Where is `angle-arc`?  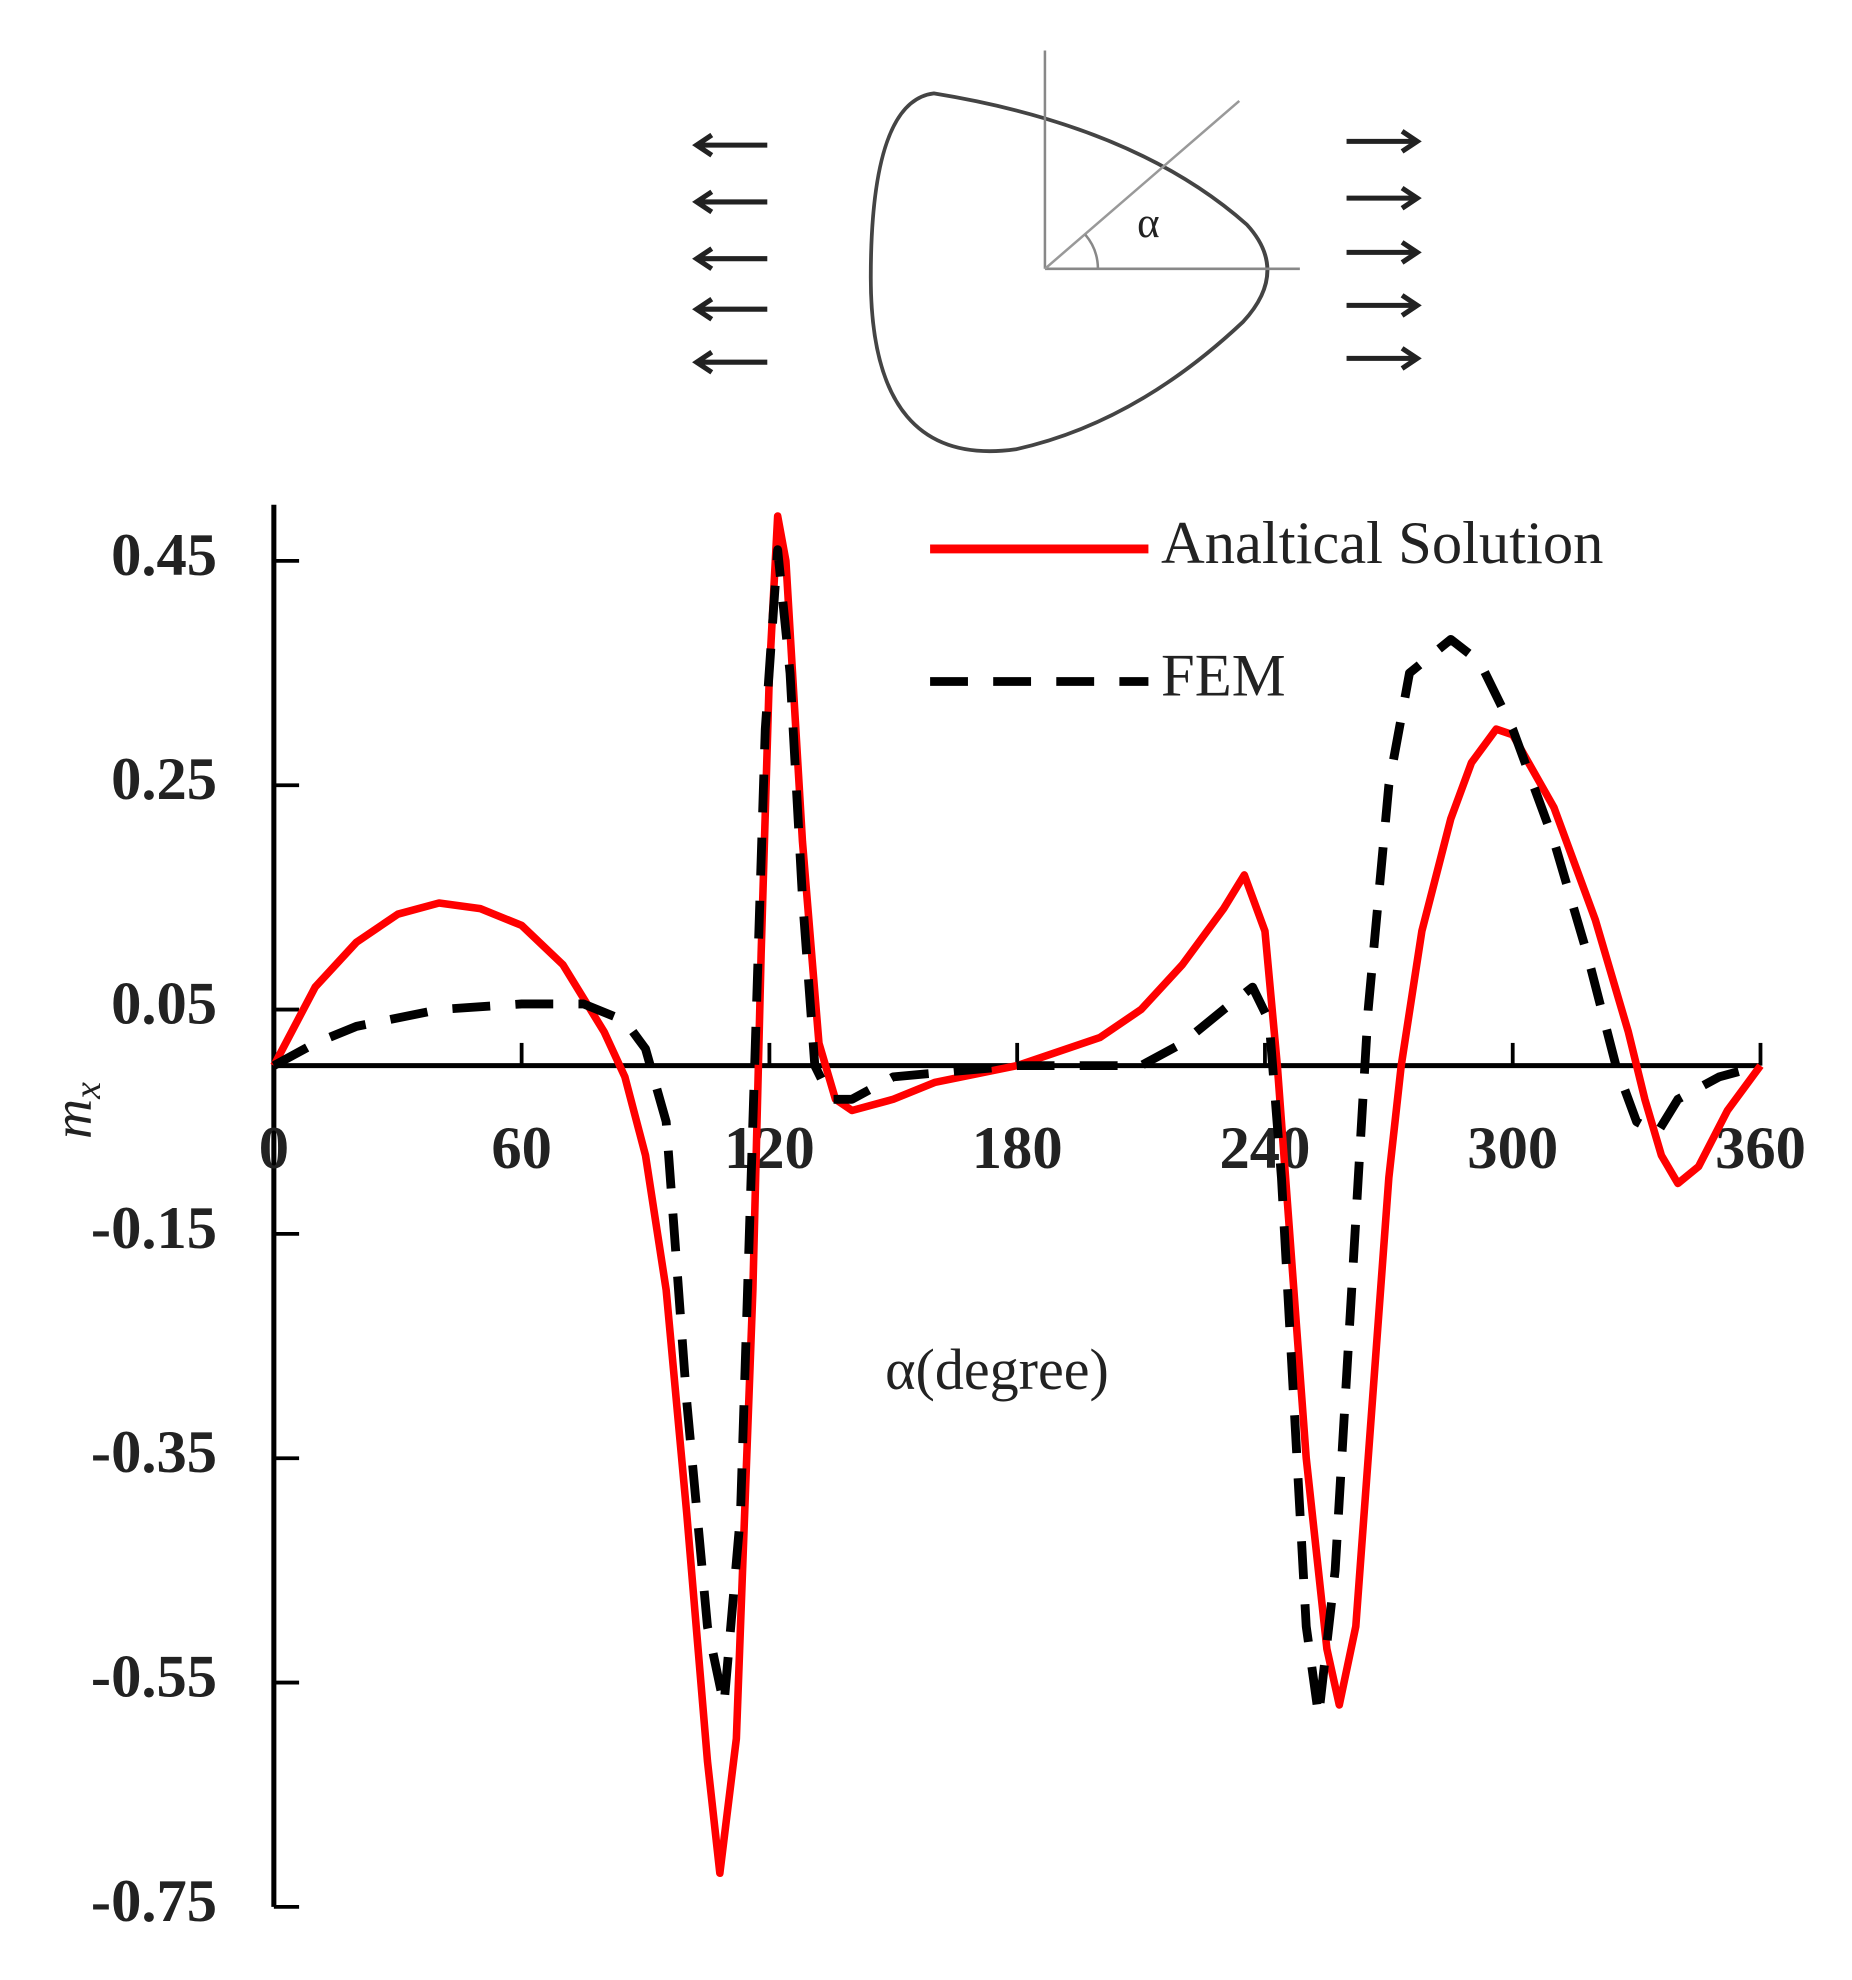
angle-arc is located at coordinates (1092, 251).